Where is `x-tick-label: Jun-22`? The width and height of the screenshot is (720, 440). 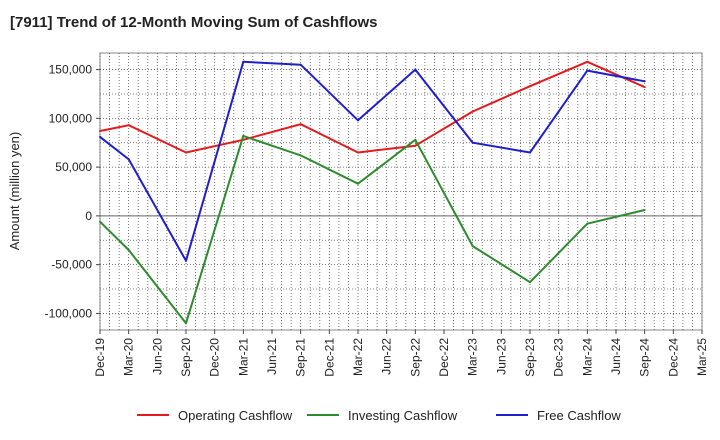
x-tick-label: Jun-22 is located at coordinates (387, 356).